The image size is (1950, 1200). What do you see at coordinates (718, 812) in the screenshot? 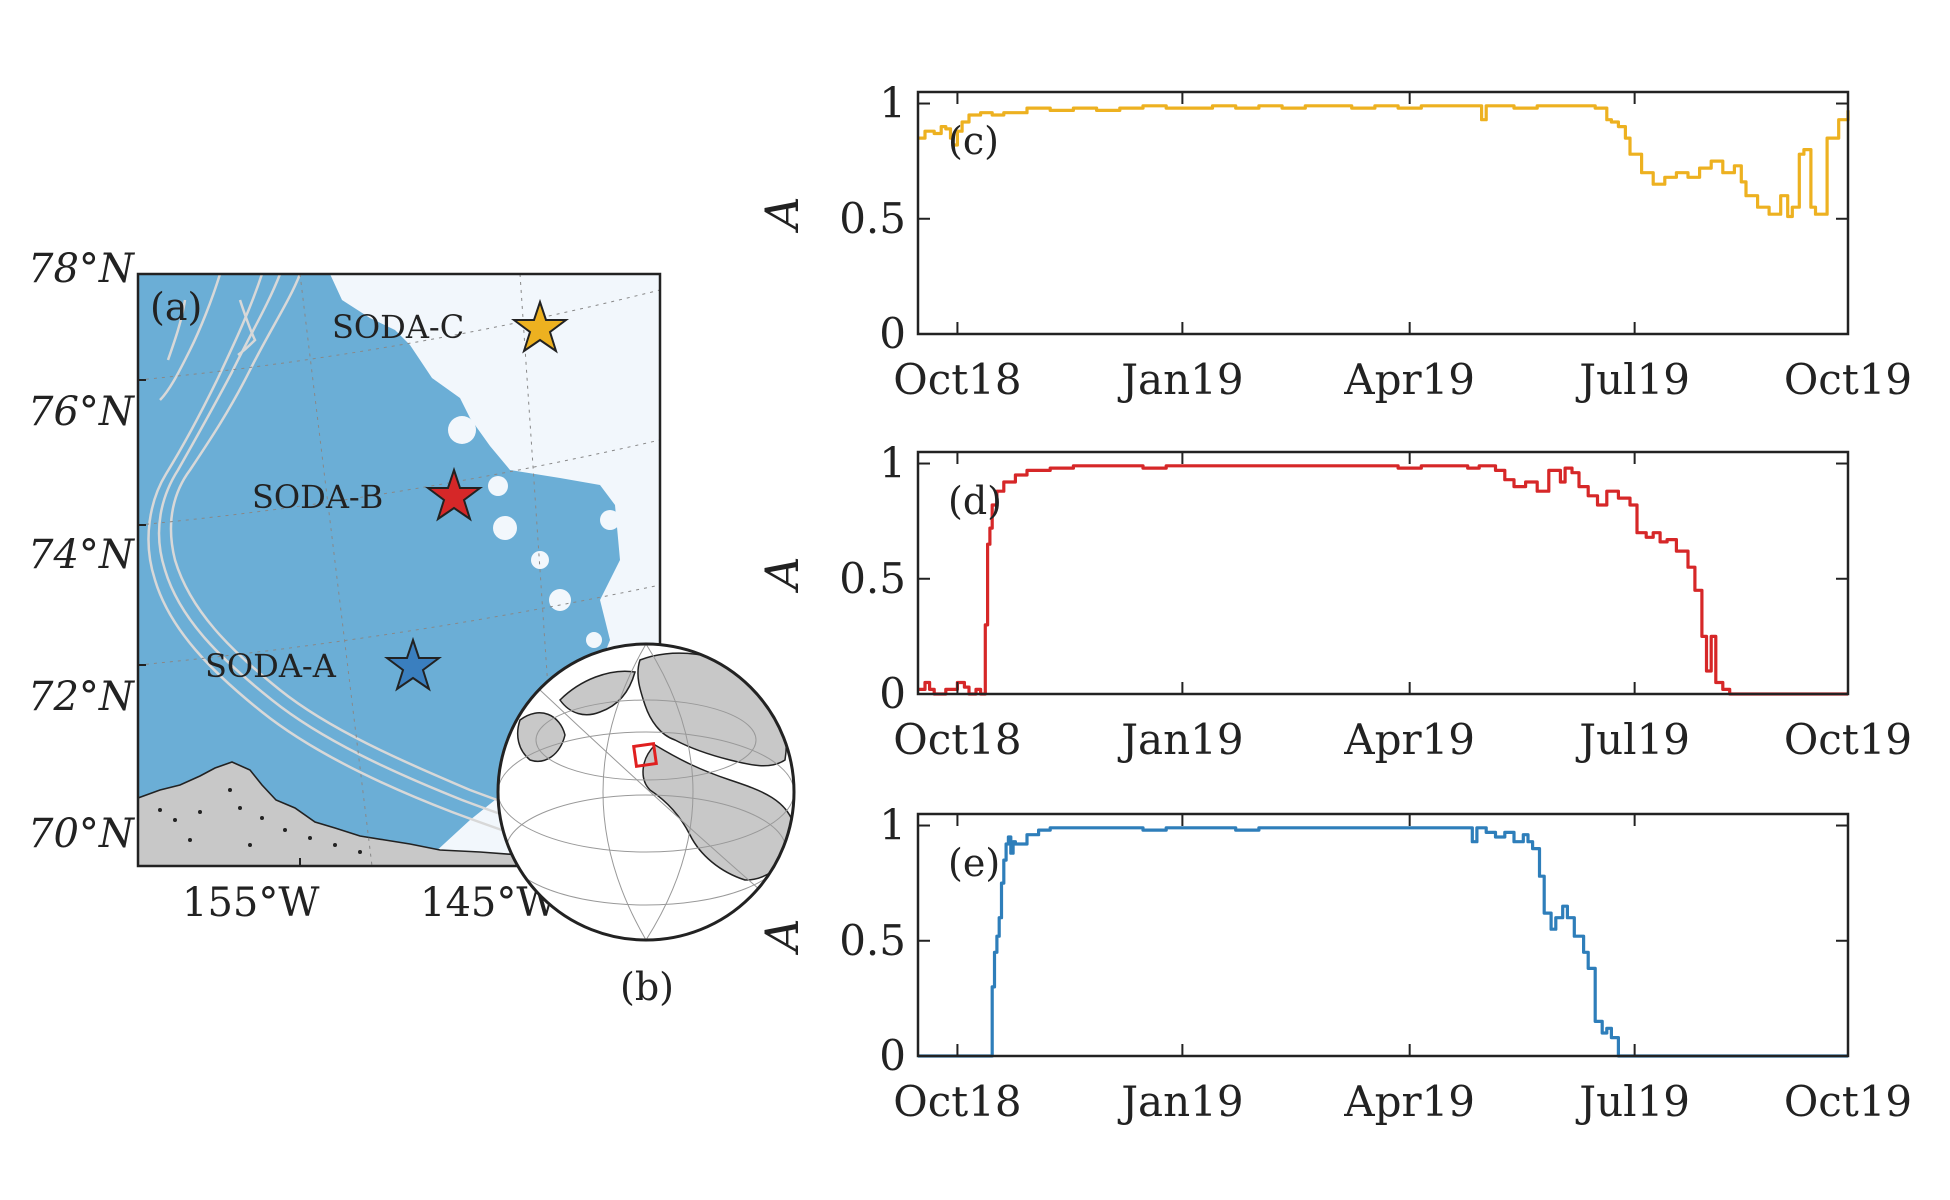
I see `globe-land-america` at bounding box center [718, 812].